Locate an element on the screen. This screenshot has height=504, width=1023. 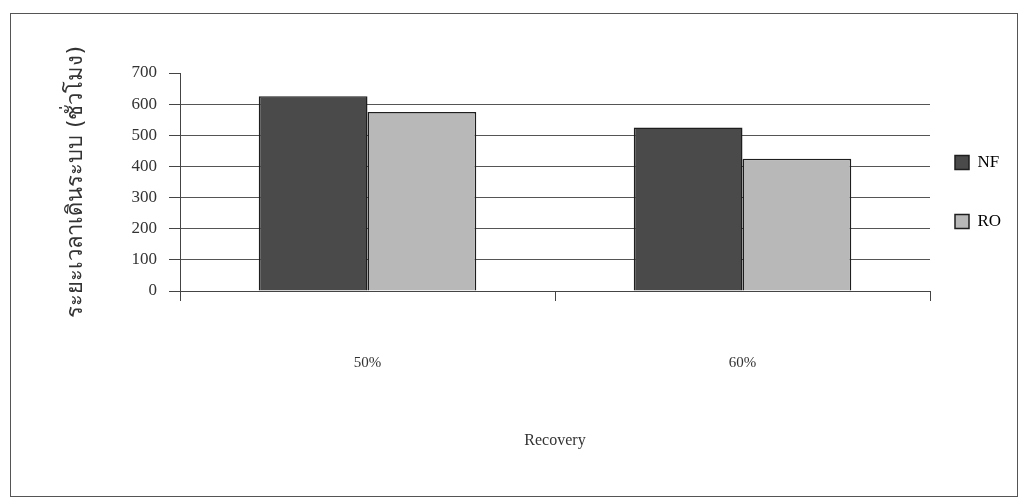
y-tick-label: 100 is located at coordinates (144, 259).